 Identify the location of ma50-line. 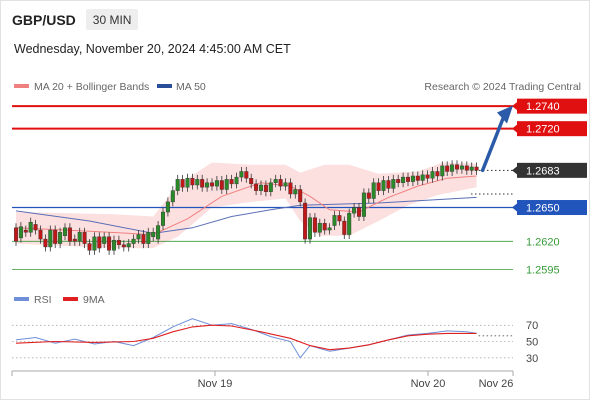
(246, 215).